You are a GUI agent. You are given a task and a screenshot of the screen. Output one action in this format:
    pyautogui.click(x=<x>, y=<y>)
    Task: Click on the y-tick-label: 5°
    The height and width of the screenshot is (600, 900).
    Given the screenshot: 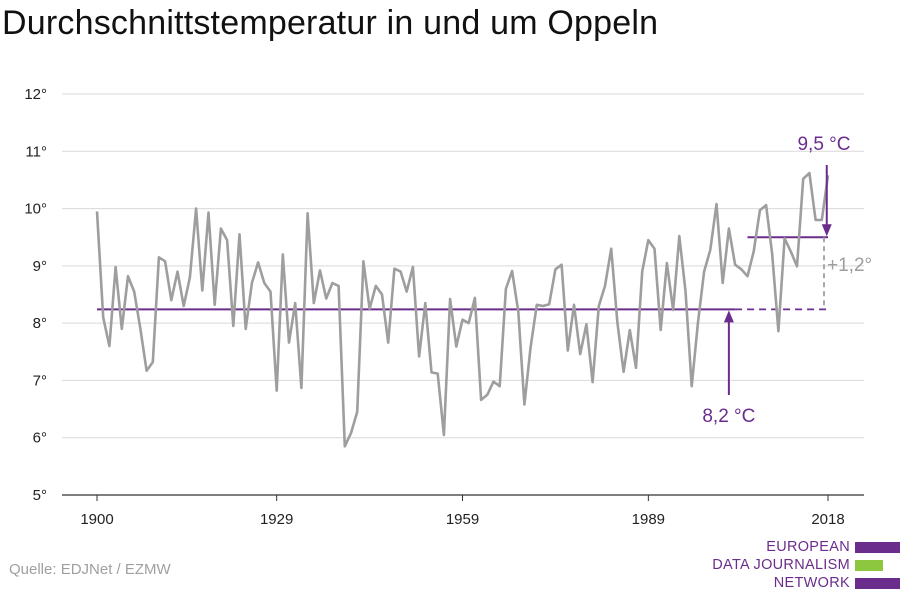 What is the action you would take?
    pyautogui.click(x=40, y=495)
    